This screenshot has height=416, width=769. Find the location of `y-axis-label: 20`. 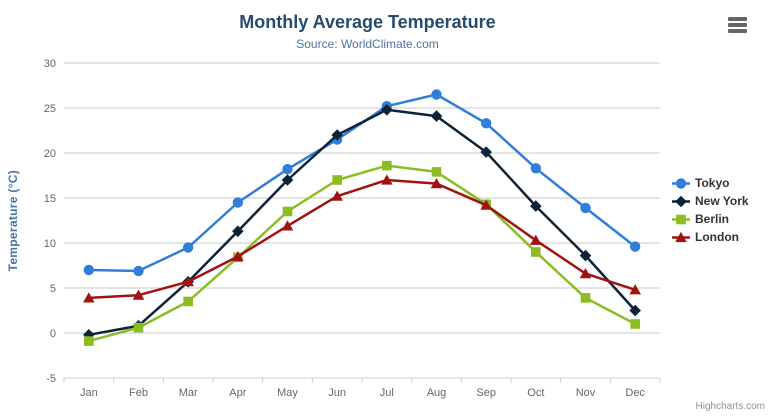

y-axis-label: 20 is located at coordinates (50, 154).